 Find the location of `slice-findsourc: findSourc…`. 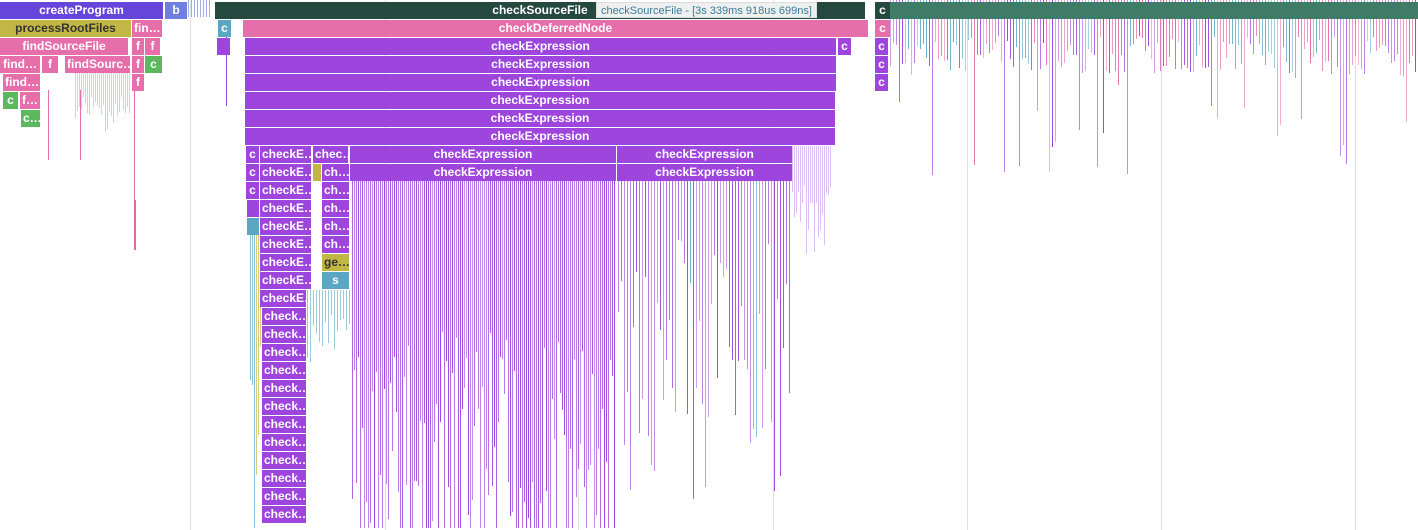

slice-findsourc: findSourc… is located at coordinates (97, 64).